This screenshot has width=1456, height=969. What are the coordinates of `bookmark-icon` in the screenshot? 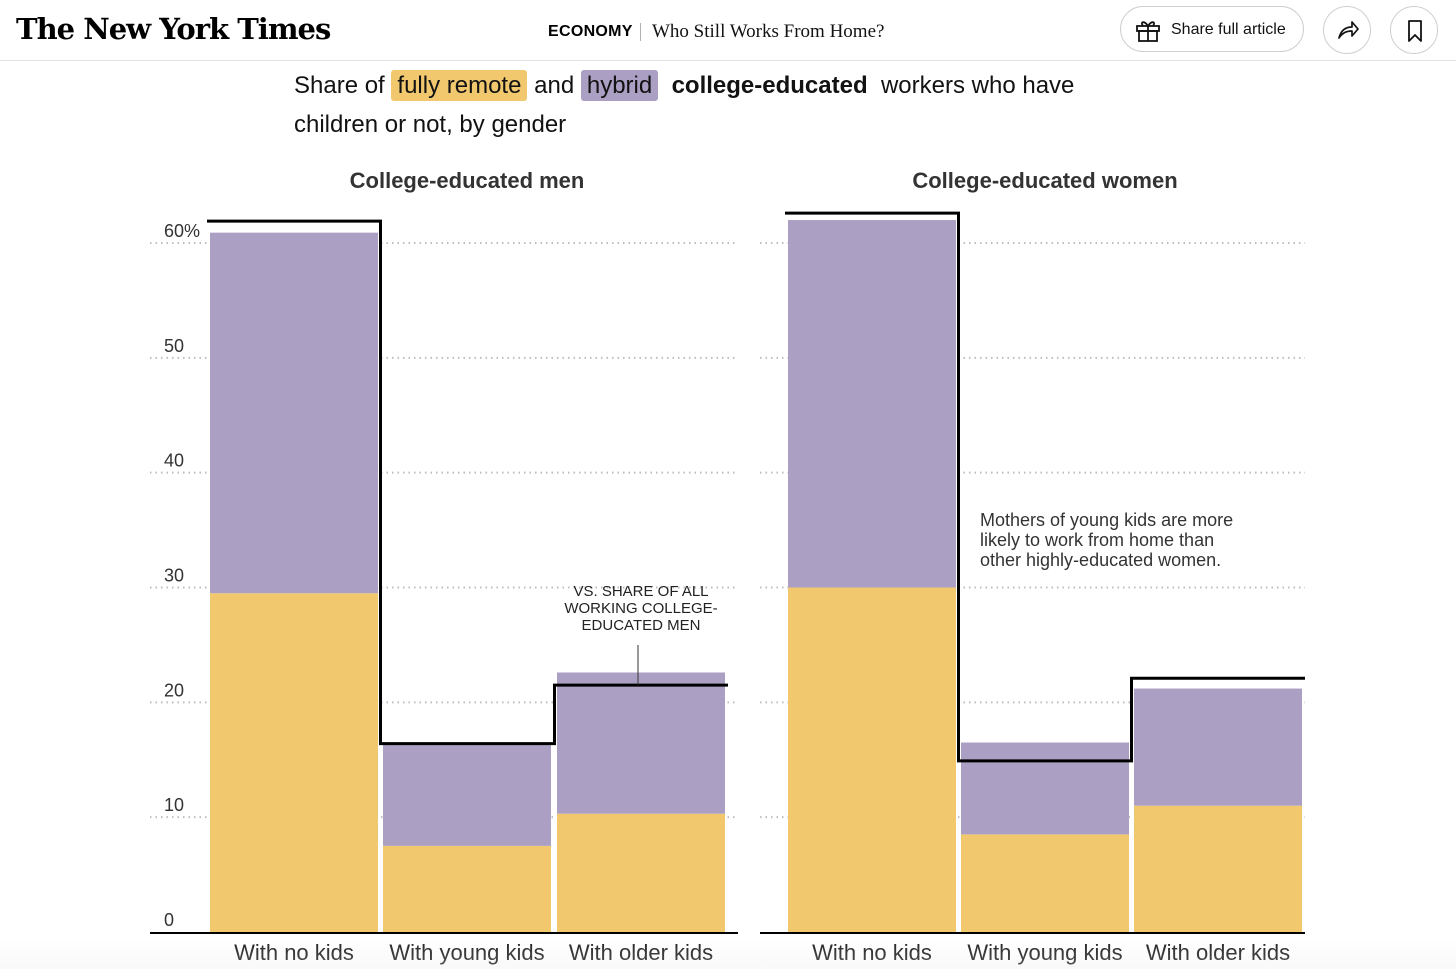 It's located at (1415, 31).